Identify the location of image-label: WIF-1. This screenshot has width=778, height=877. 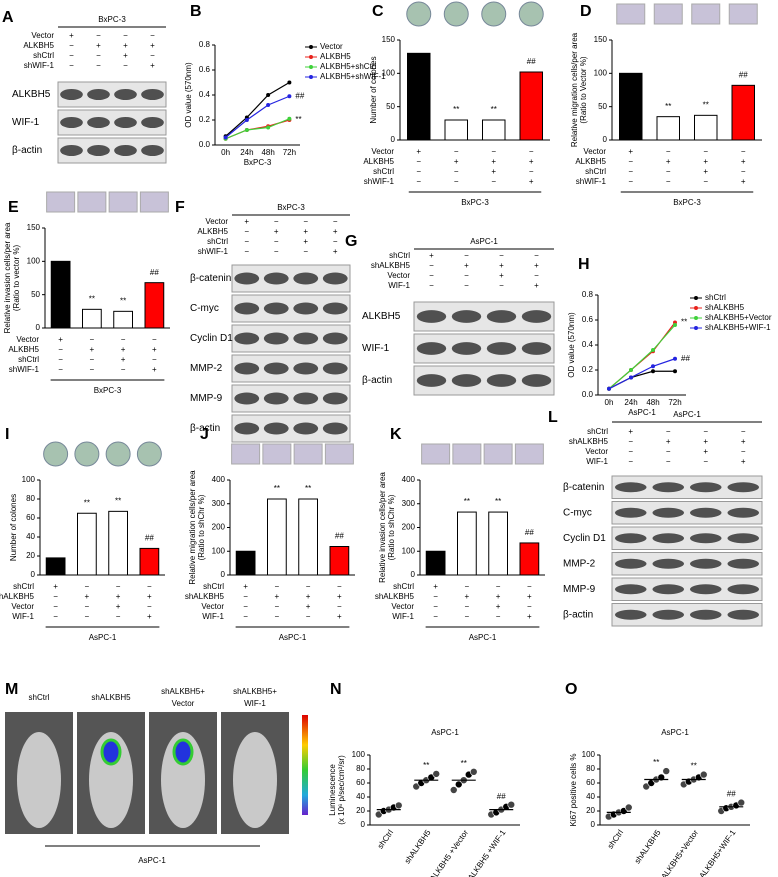
(255, 703).